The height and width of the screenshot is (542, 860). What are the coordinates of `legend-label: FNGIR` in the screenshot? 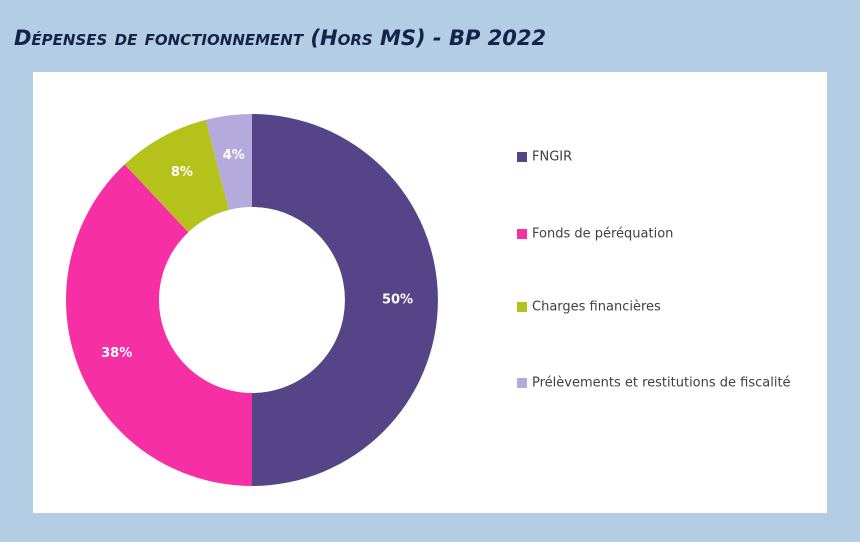 It's located at (552, 157).